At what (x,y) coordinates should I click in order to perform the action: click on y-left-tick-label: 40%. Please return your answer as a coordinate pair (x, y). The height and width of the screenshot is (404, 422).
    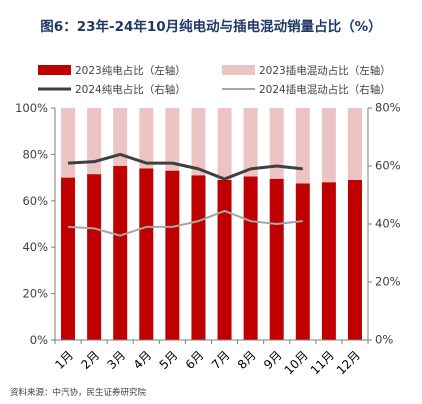
    Looking at the image, I should click on (35, 247).